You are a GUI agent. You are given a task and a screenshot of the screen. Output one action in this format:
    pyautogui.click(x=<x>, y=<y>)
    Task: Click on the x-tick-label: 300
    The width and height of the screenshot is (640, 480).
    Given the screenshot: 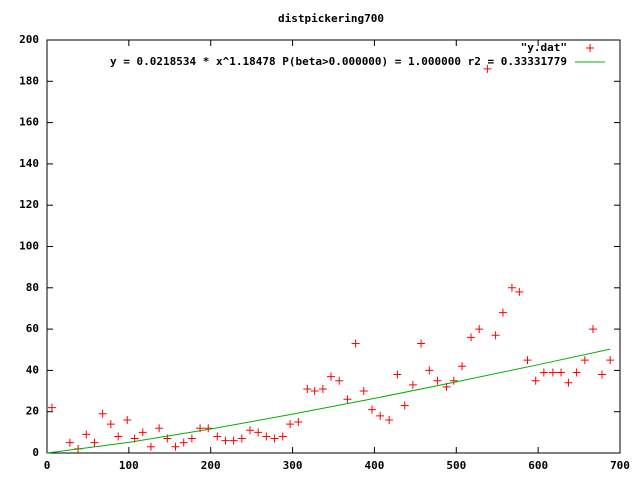 What is the action you would take?
    pyautogui.click(x=293, y=465)
    